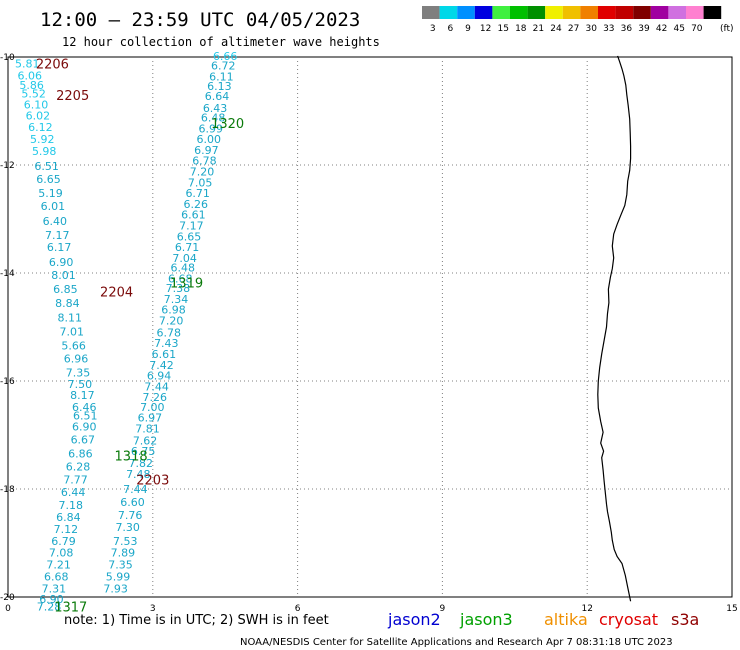  What do you see at coordinates (73, 345) in the screenshot?
I see `wave-height-value: 5.66` at bounding box center [73, 345].